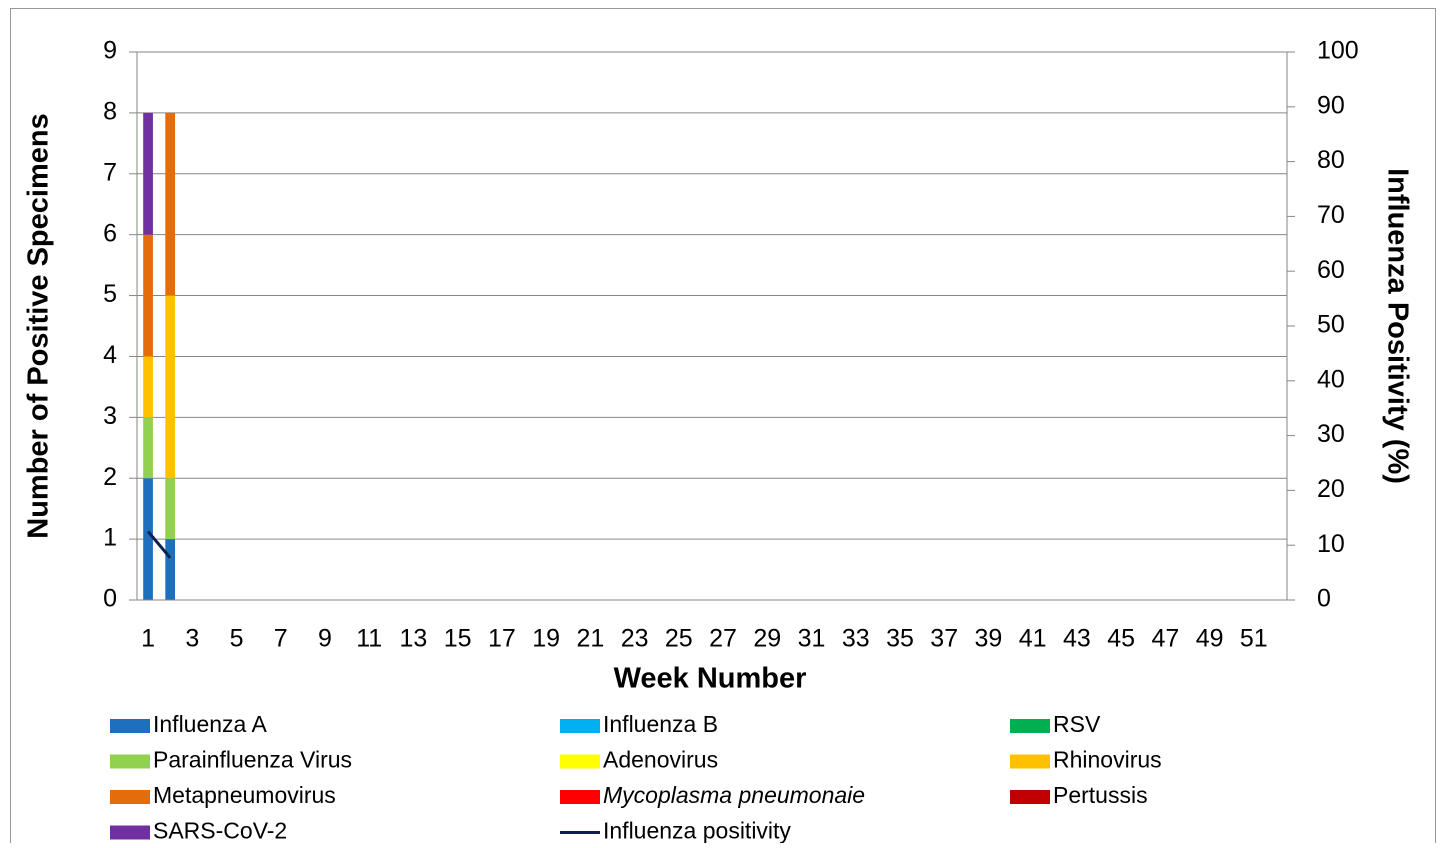  What do you see at coordinates (110, 477) in the screenshot?
I see `y-tick-label: 2` at bounding box center [110, 477].